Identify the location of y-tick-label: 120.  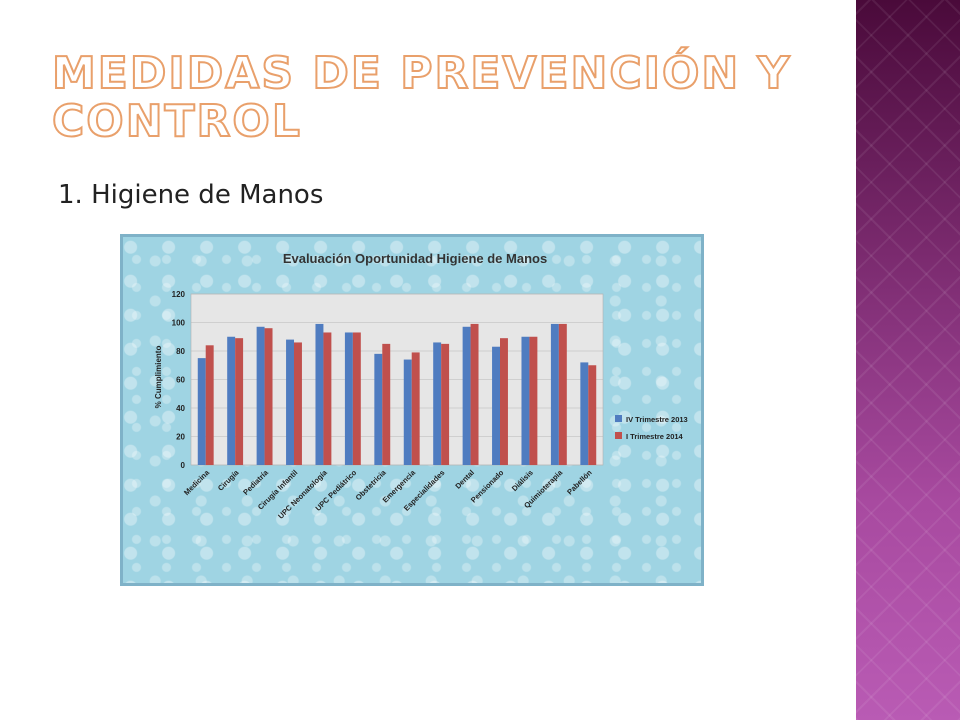
(179, 294).